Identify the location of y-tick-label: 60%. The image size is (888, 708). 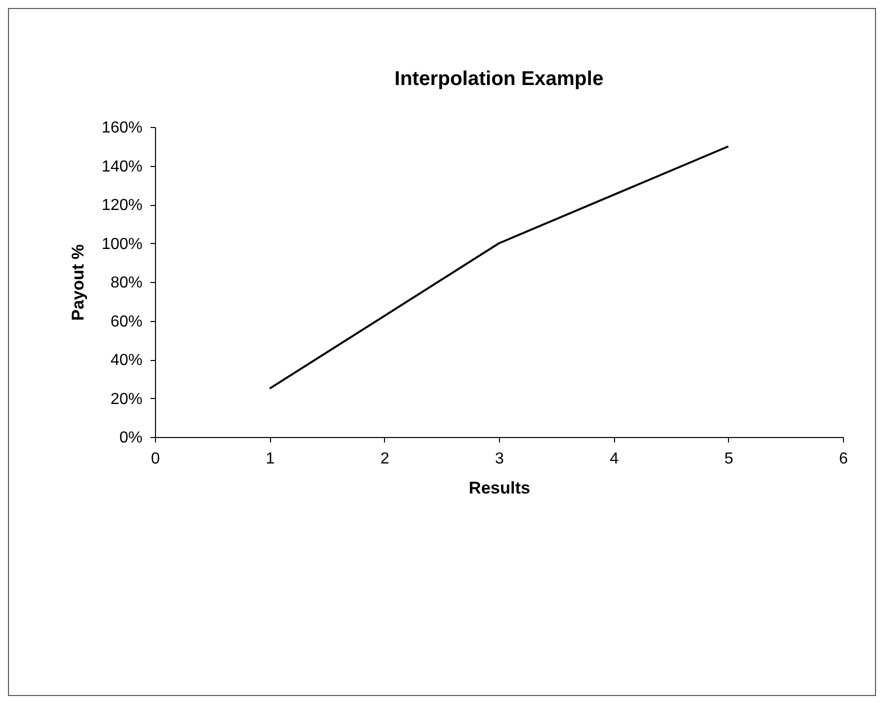
(126, 321).